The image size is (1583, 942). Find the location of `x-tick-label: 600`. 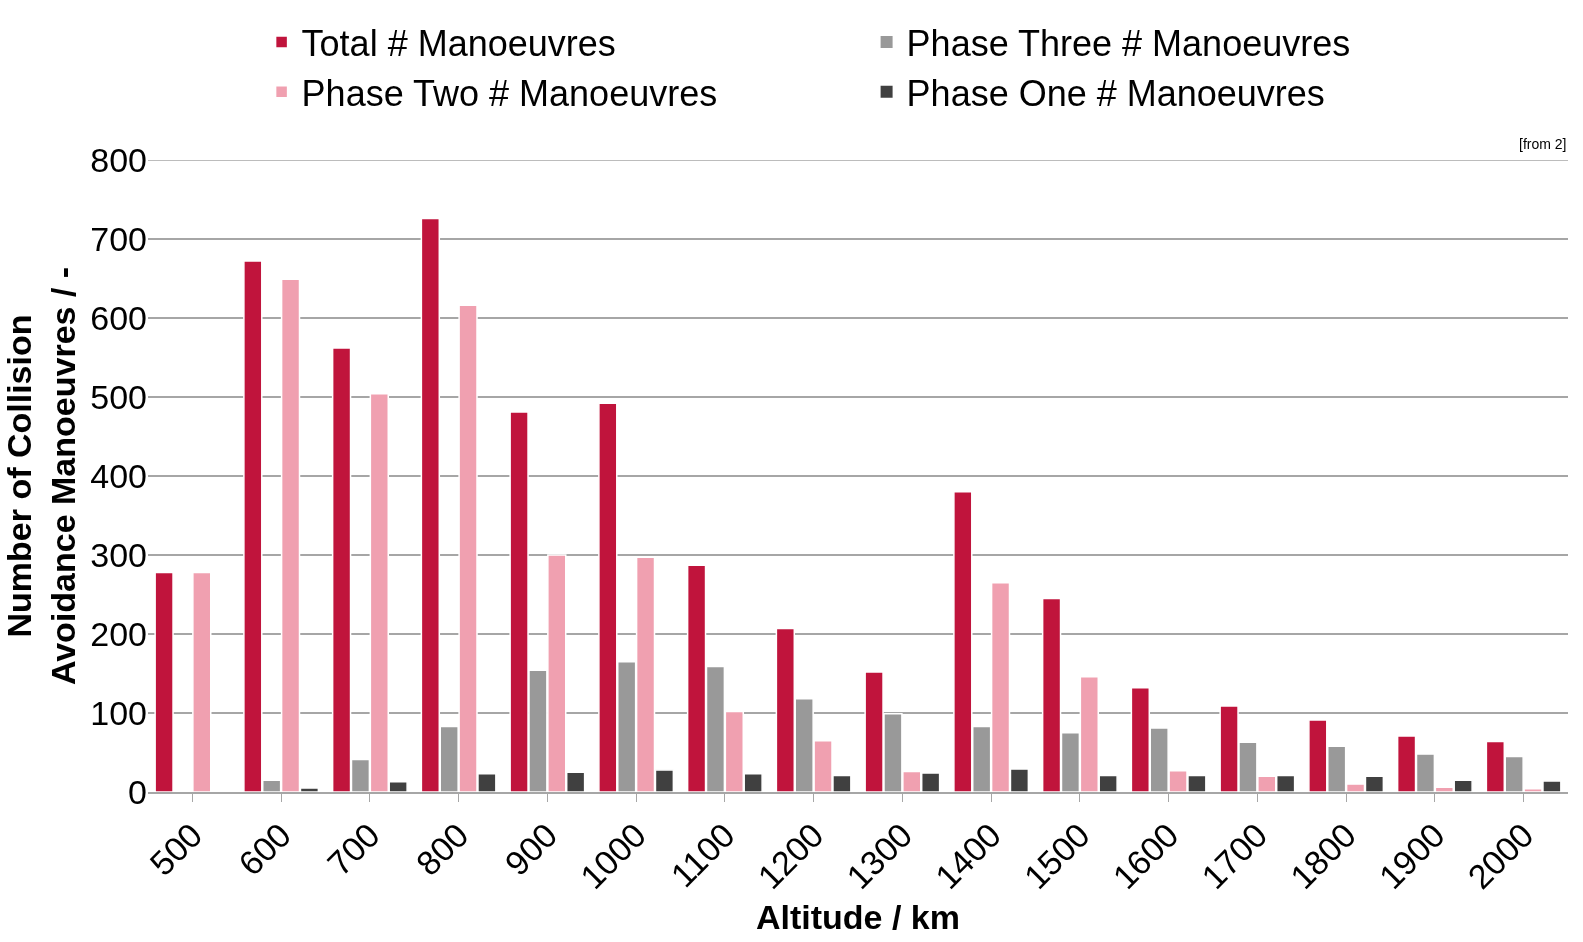

x-tick-label: 600 is located at coordinates (265, 849).